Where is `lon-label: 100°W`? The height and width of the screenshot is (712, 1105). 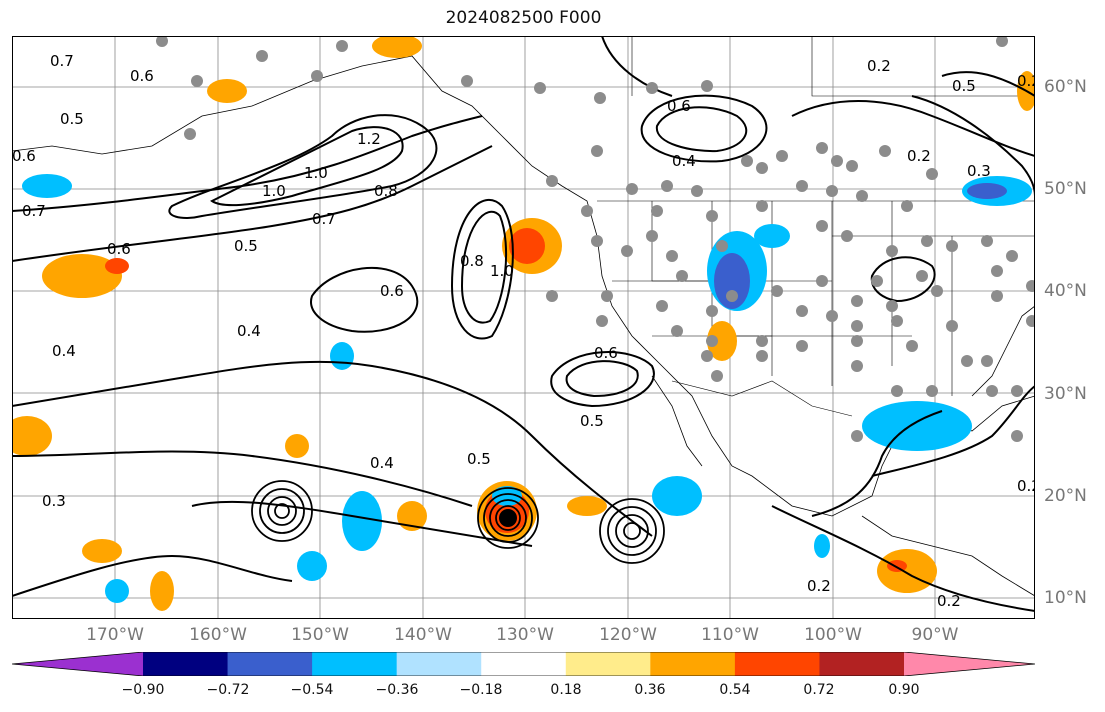
lon-label: 100°W is located at coordinates (833, 635).